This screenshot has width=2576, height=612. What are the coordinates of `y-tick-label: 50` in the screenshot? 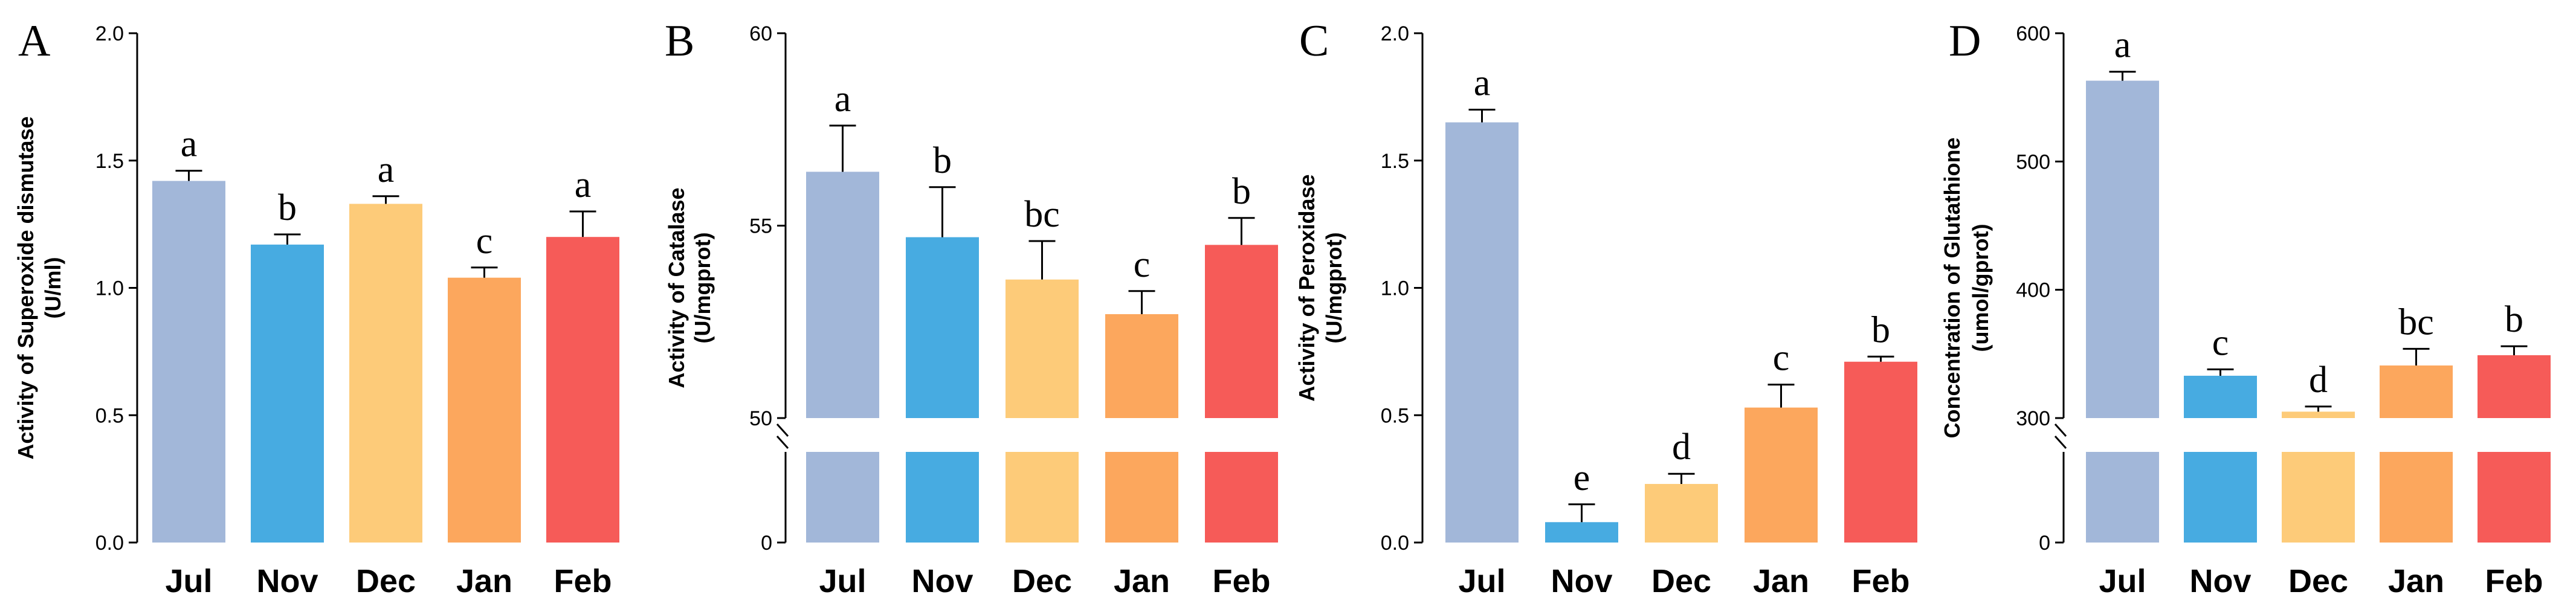 It's located at (760, 418).